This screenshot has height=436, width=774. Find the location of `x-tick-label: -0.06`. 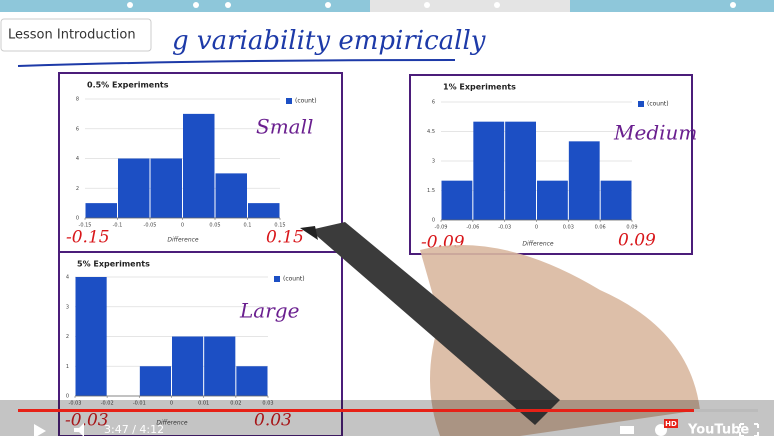

x-tick-label: -0.06 is located at coordinates (472, 228).